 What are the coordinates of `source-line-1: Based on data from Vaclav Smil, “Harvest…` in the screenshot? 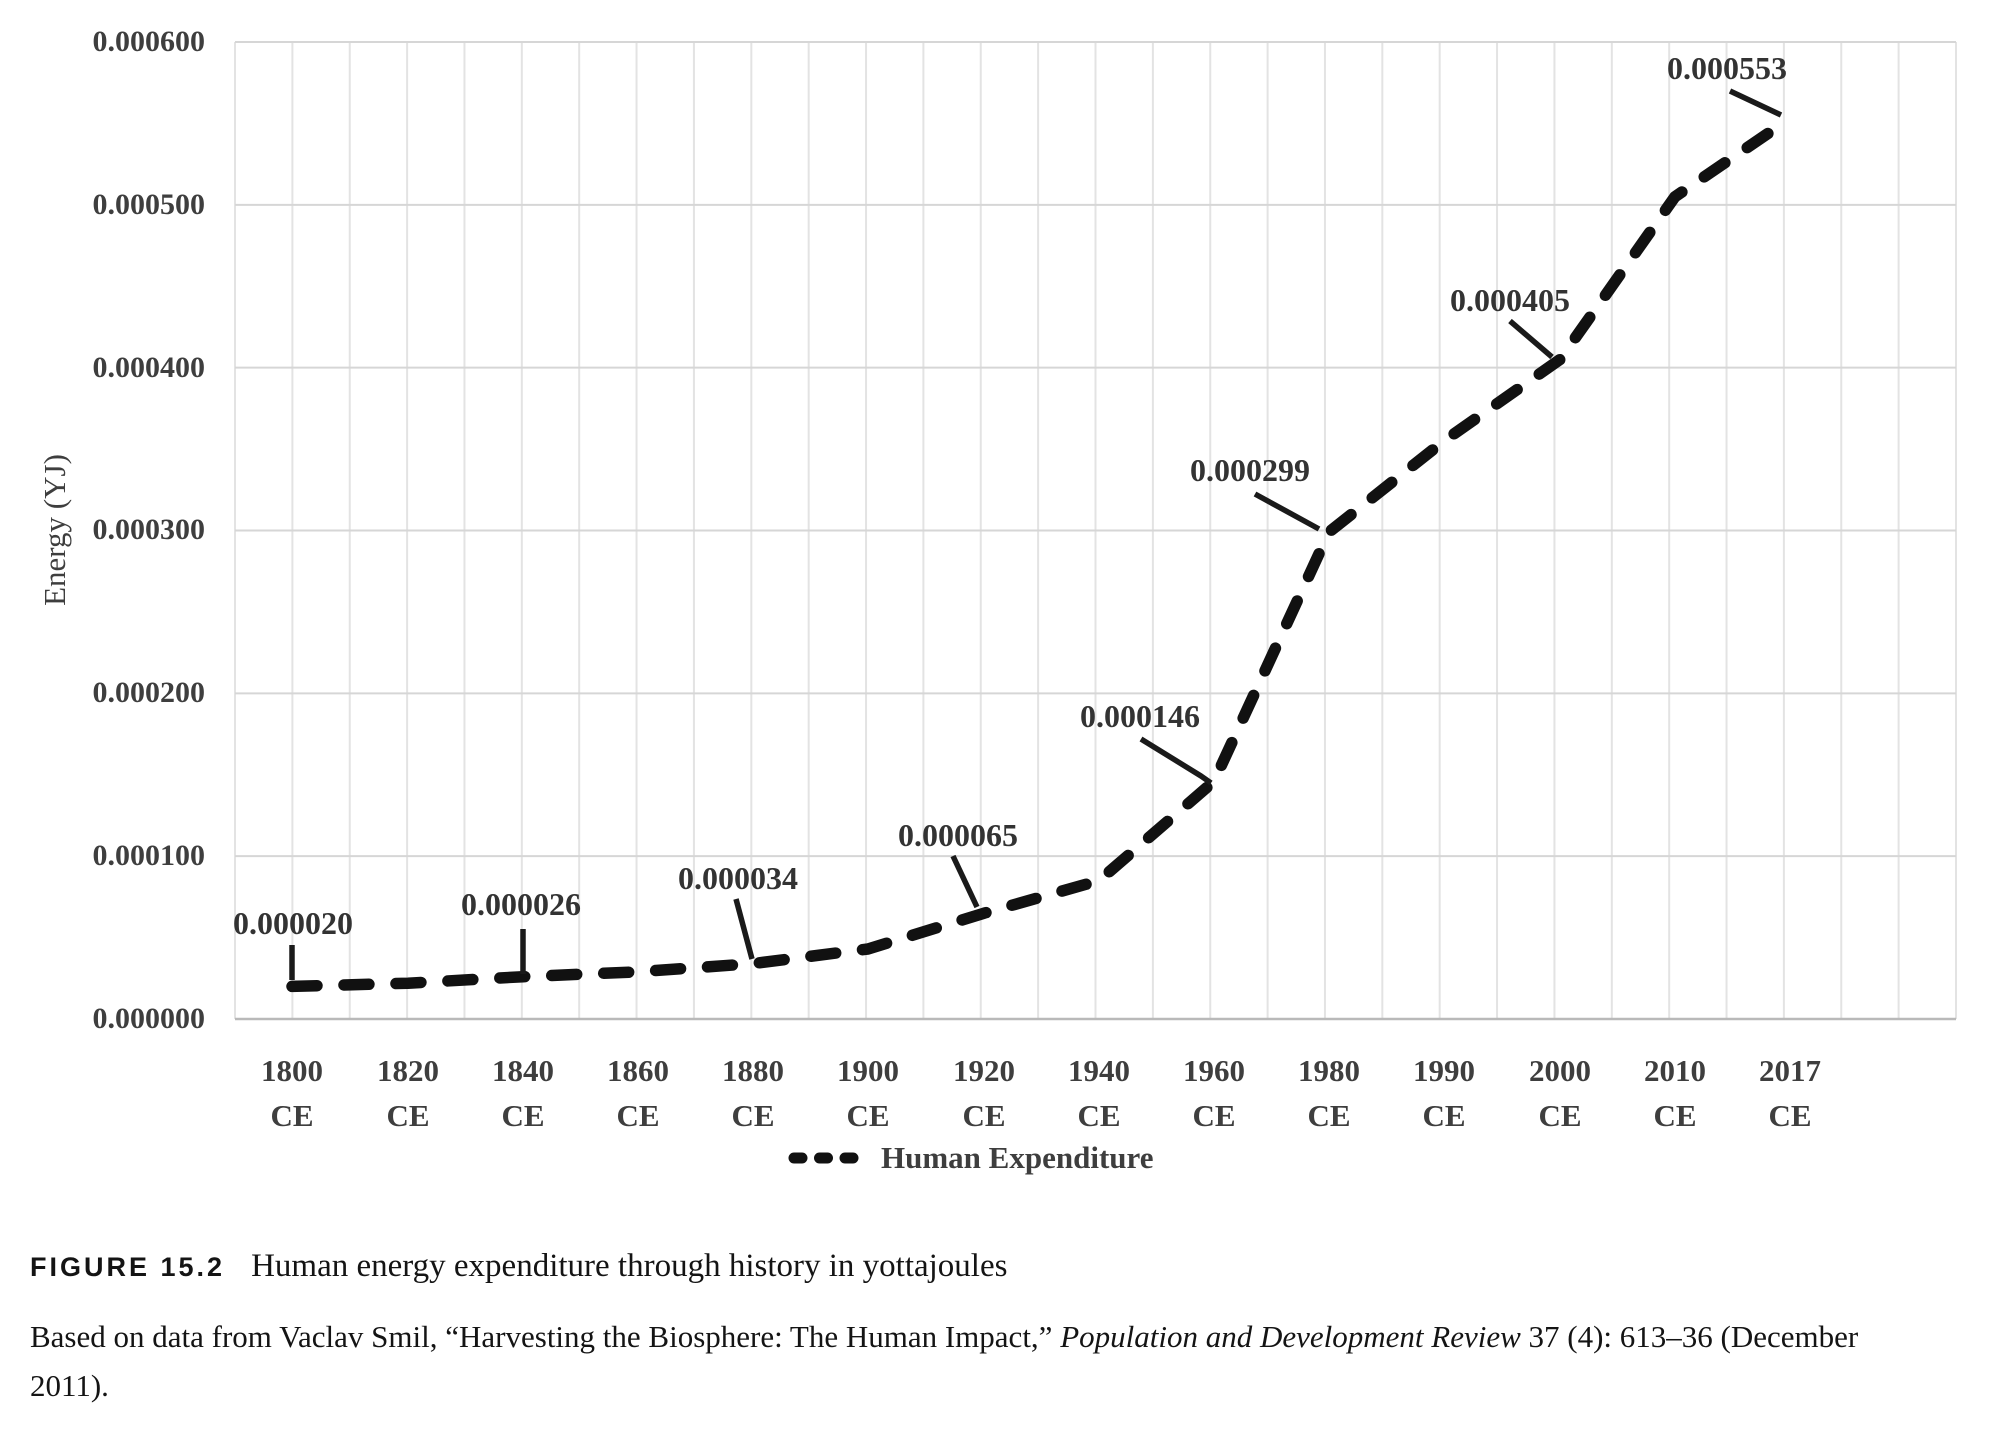 It's located at (944, 1336).